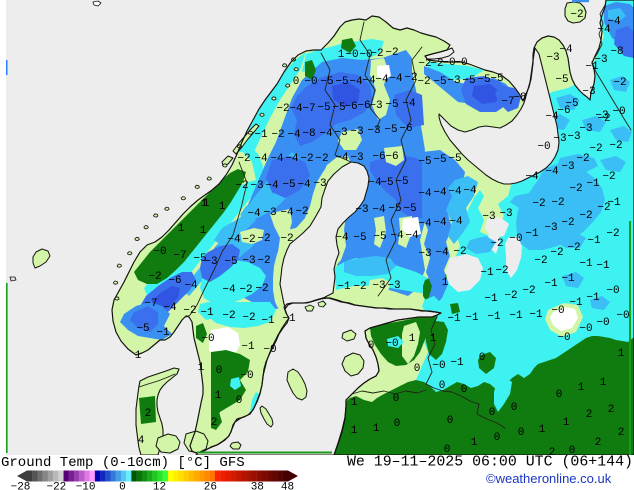 This screenshot has width=634, height=490. I want to click on svg-text: ©weatheronline.co.uk, so click(549, 478).